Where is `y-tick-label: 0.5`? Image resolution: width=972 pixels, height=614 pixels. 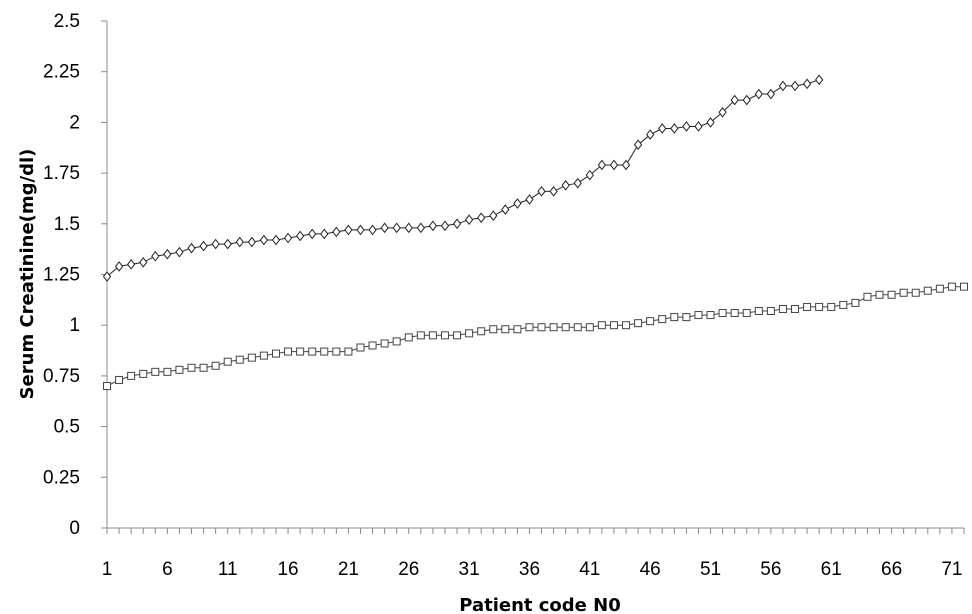 y-tick-label: 0.5 is located at coordinates (67, 427).